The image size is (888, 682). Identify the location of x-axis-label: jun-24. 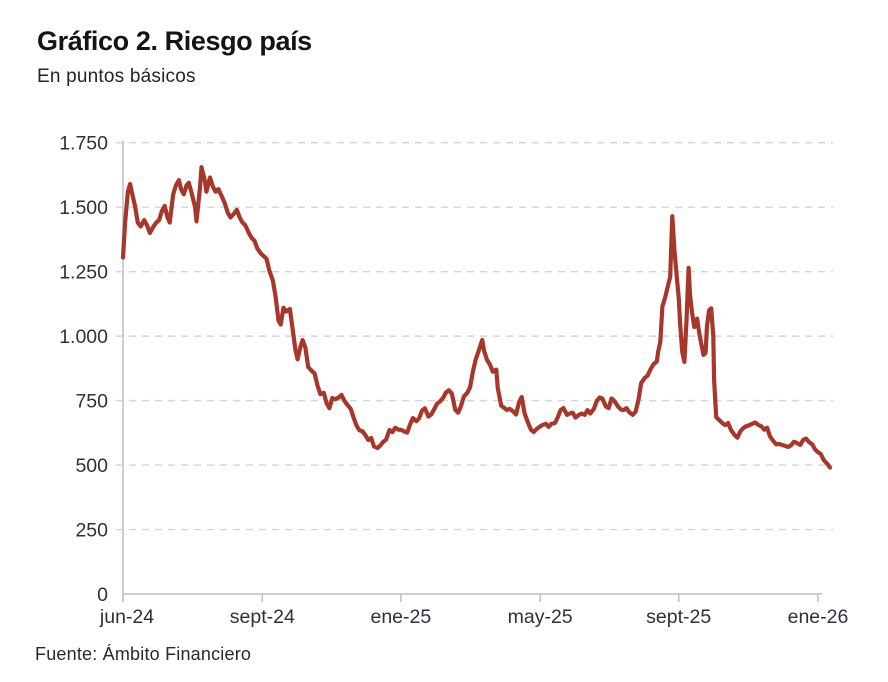
(126, 617).